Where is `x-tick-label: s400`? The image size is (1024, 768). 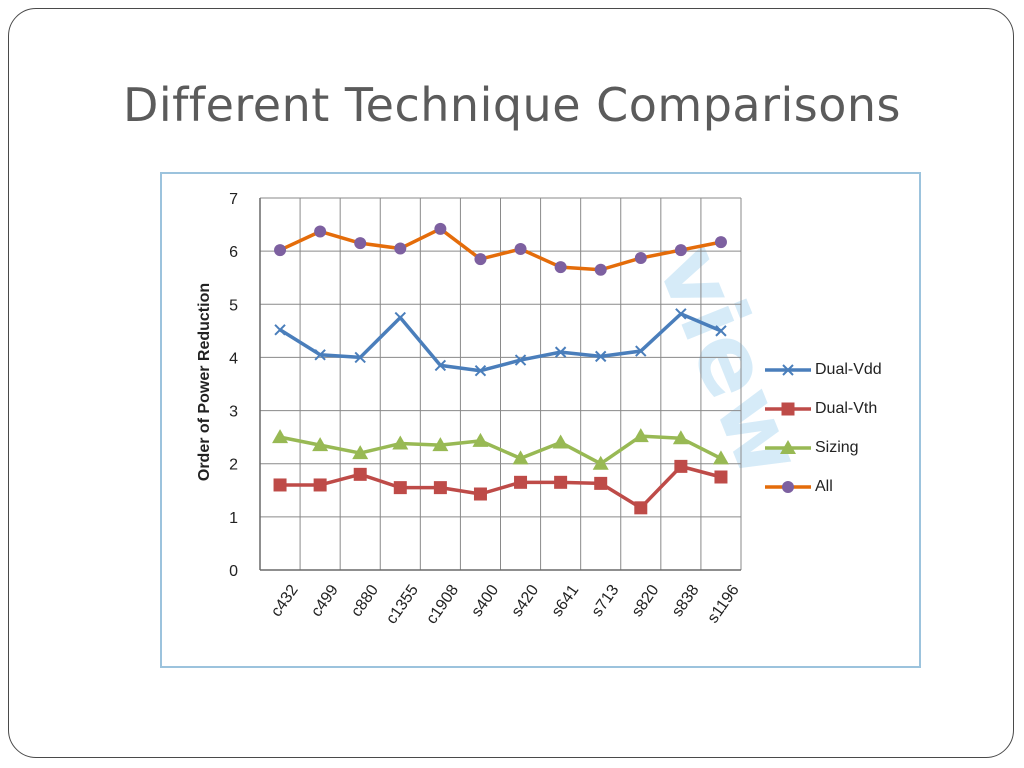
x-tick-label: s400 is located at coordinates (485, 601).